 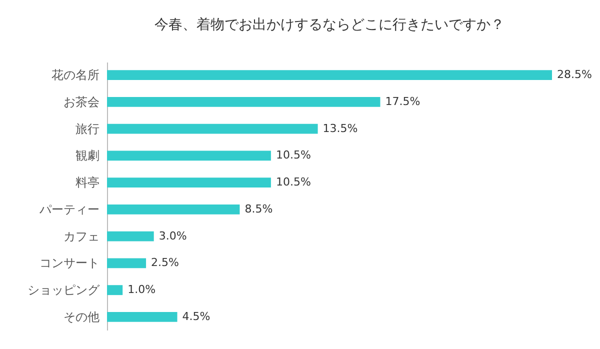 I want to click on data-label: 2.5%, so click(x=165, y=263).